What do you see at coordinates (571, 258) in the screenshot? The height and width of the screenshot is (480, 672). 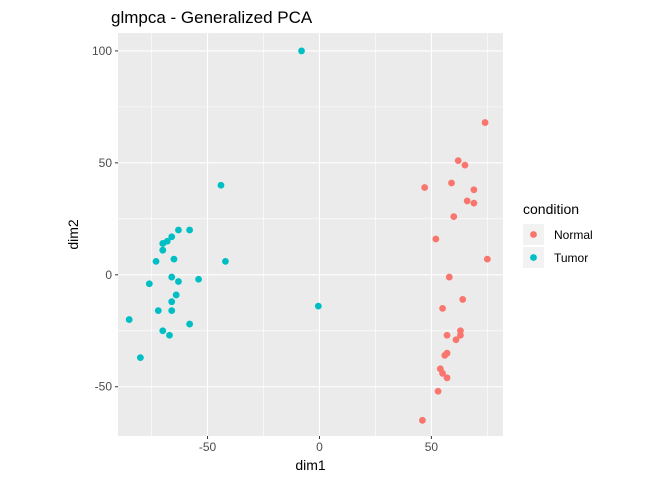 I see `legend-label-tumor: Tumor` at bounding box center [571, 258].